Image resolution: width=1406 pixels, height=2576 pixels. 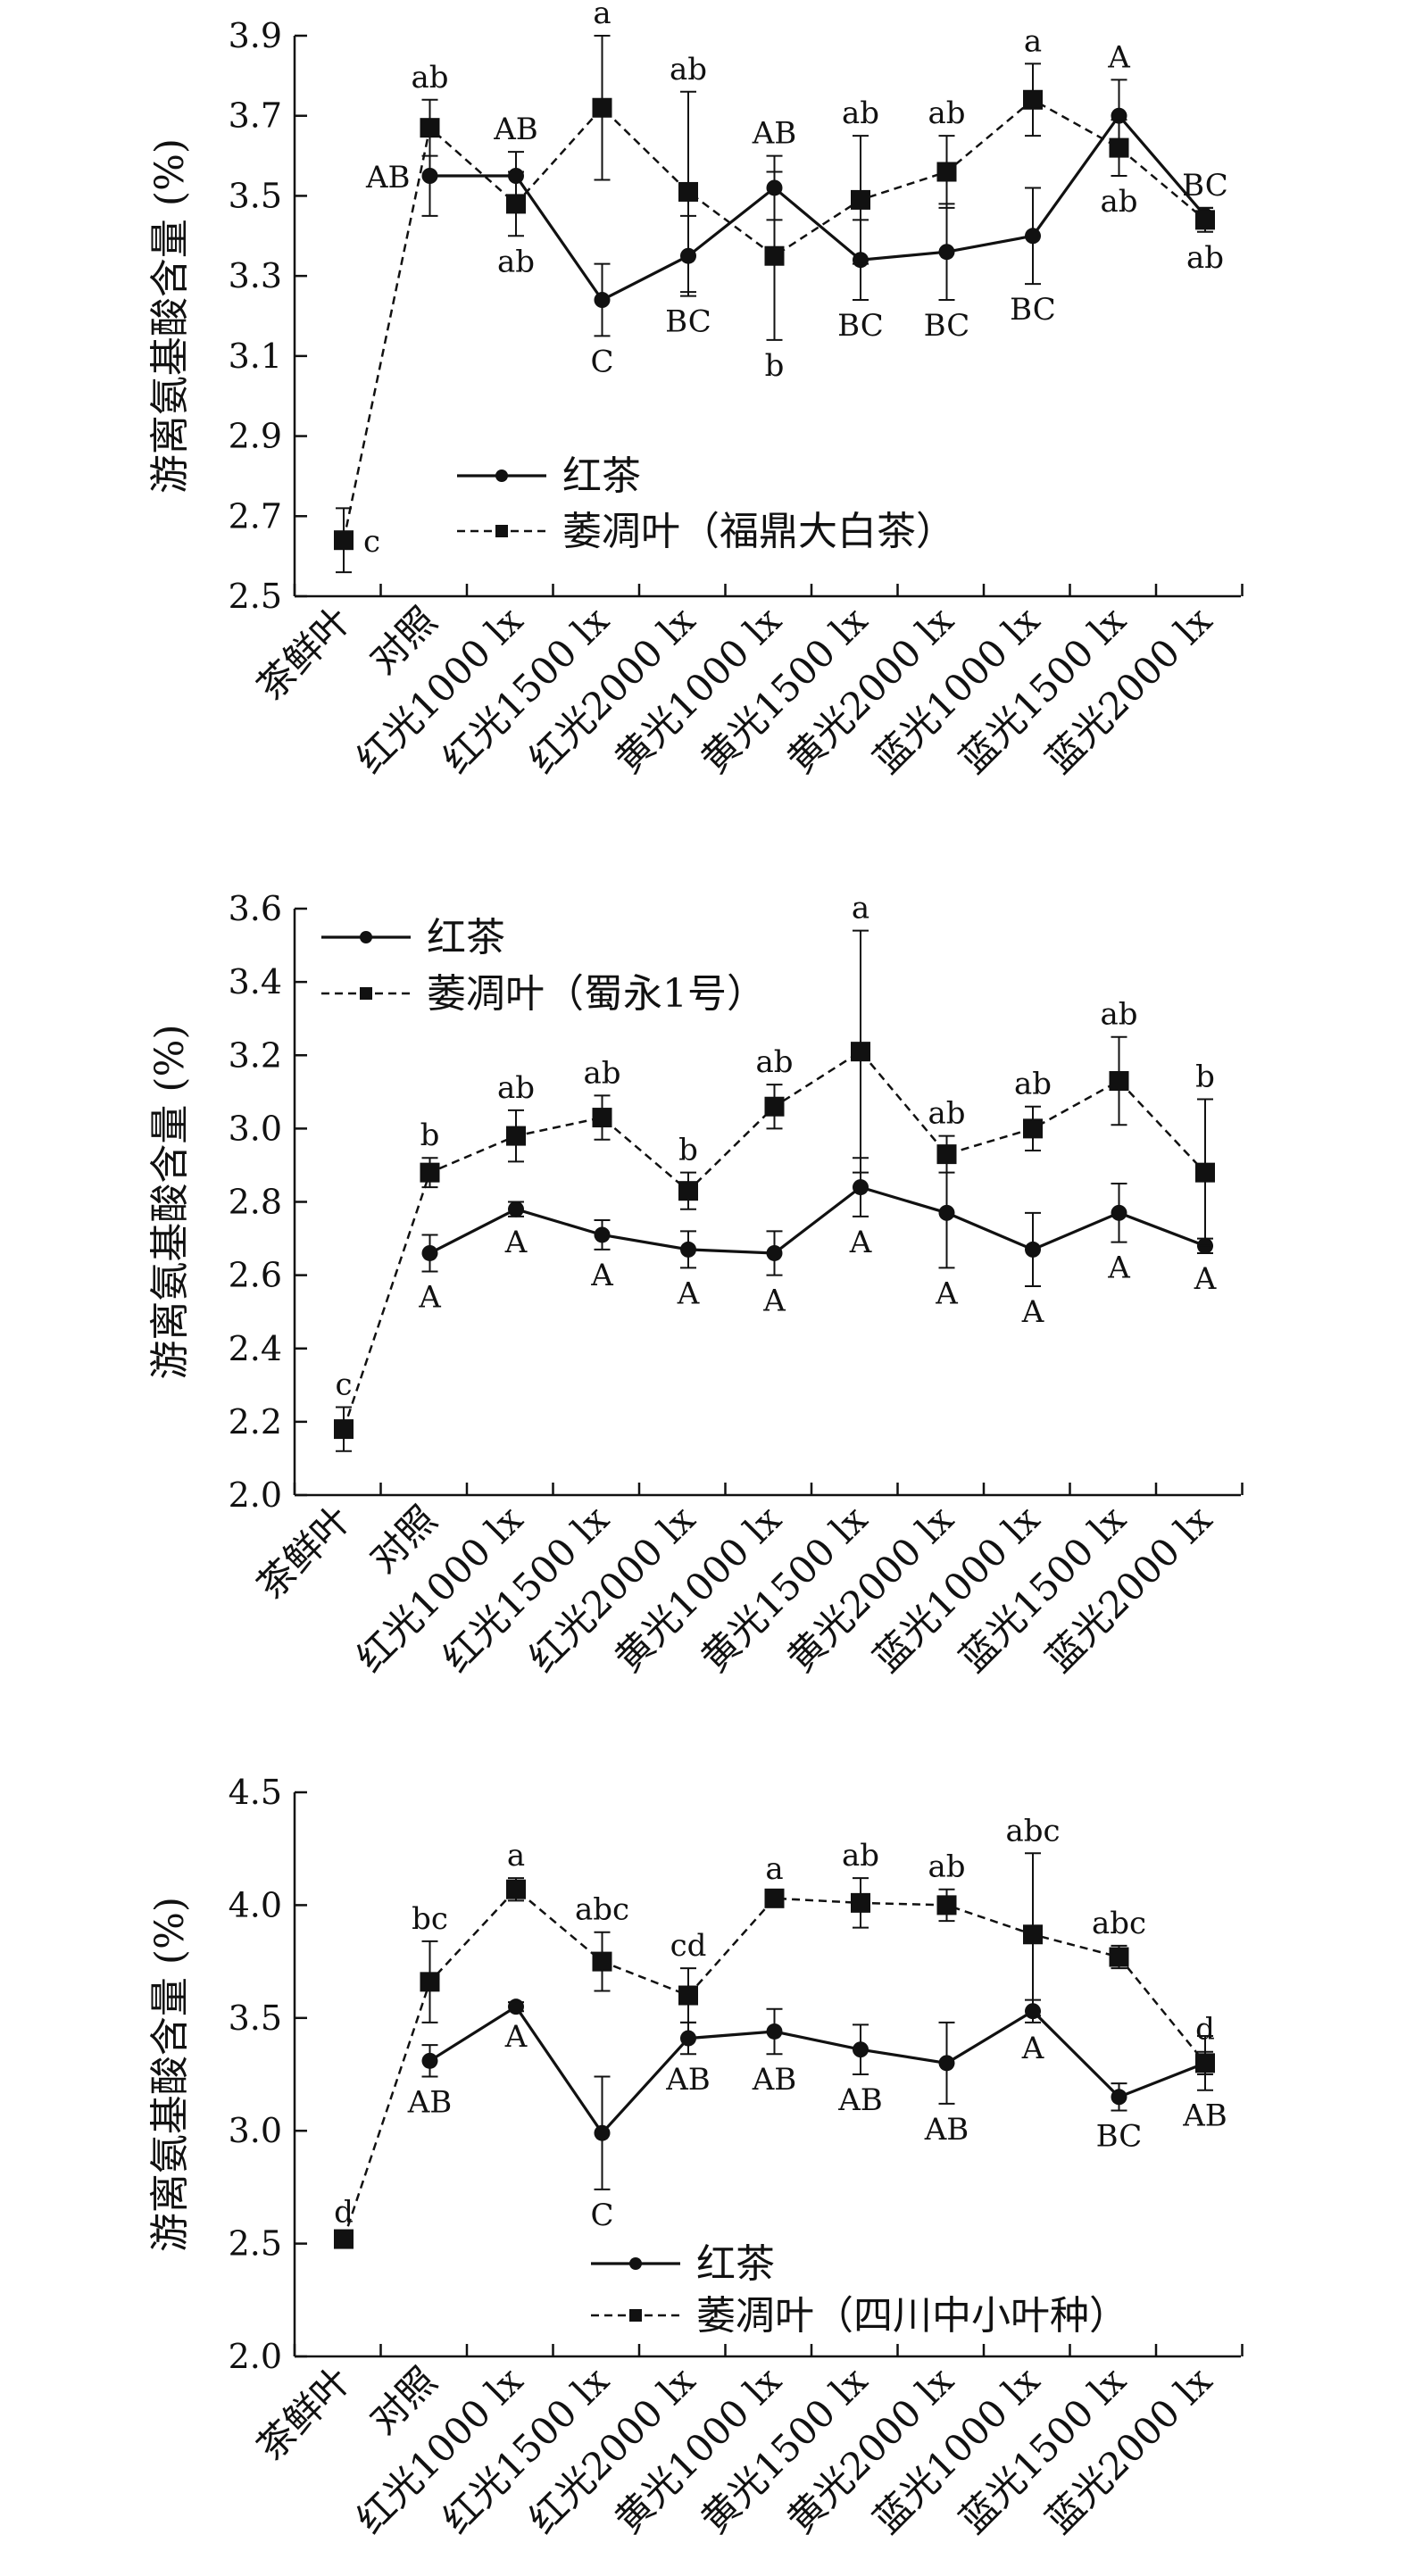 What do you see at coordinates (255, 1275) in the screenshot?
I see `y-tick-label: 2.6` at bounding box center [255, 1275].